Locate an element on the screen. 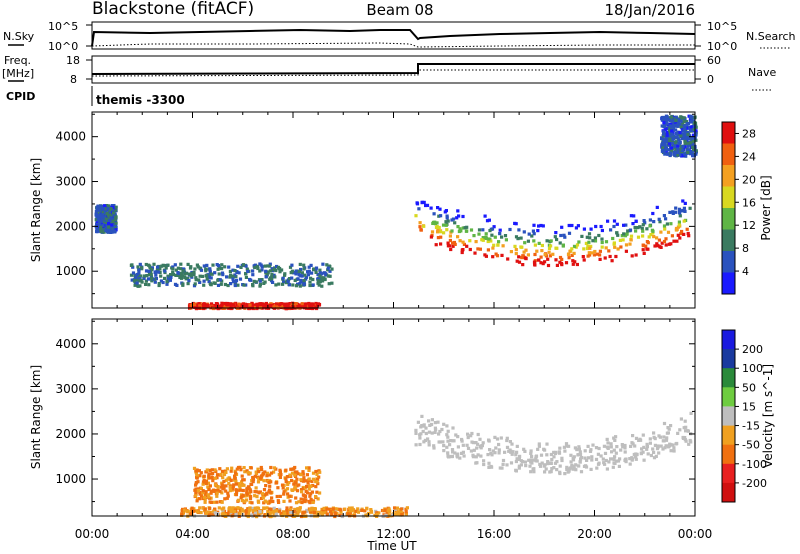  cpid-value: themis -3300 is located at coordinates (140, 100).